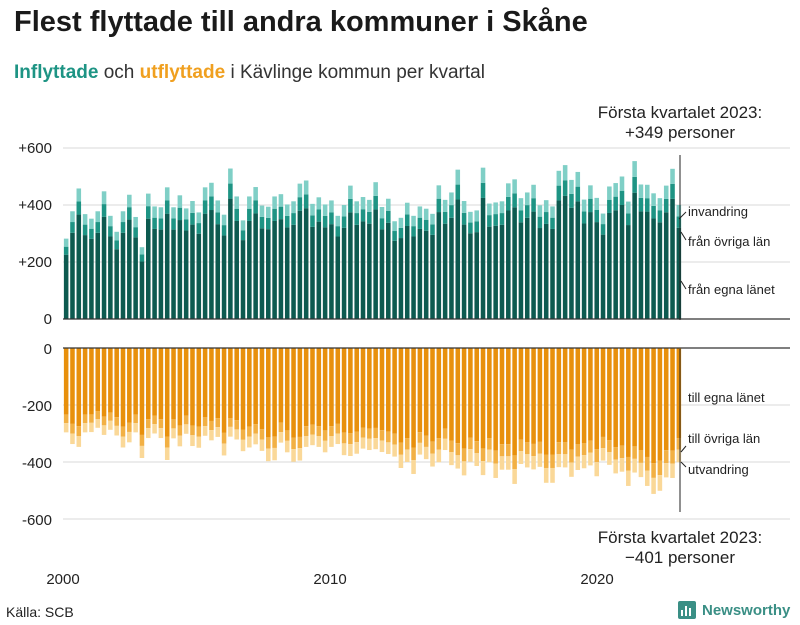 The width and height of the screenshot is (800, 625). I want to click on newsworthy-logo-icon, so click(687, 610).